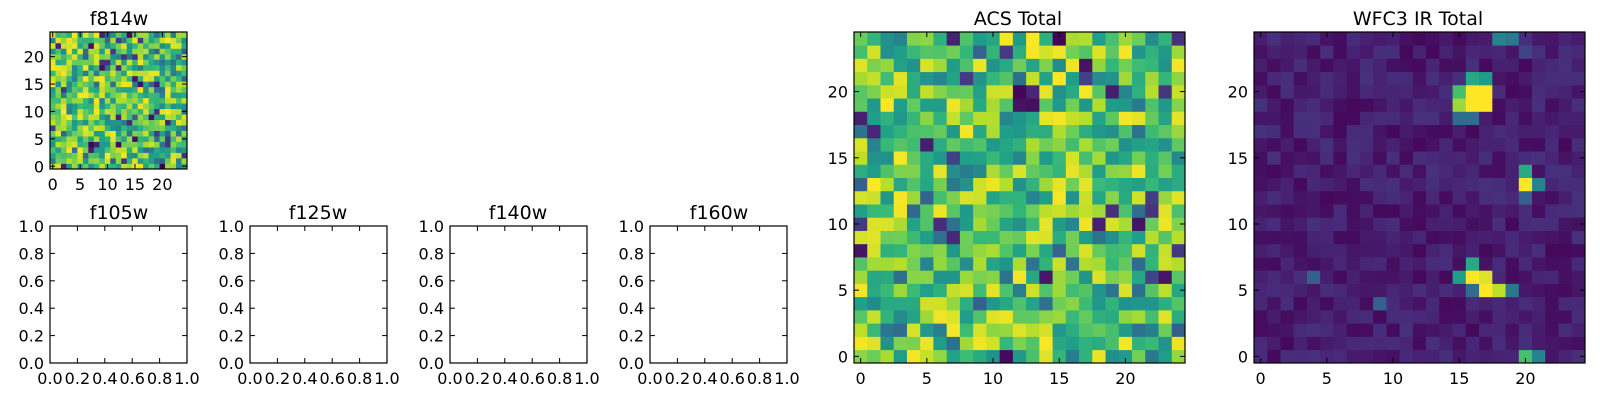 This screenshot has height=400, width=1600. I want to click on frame-f125w, so click(318, 294).